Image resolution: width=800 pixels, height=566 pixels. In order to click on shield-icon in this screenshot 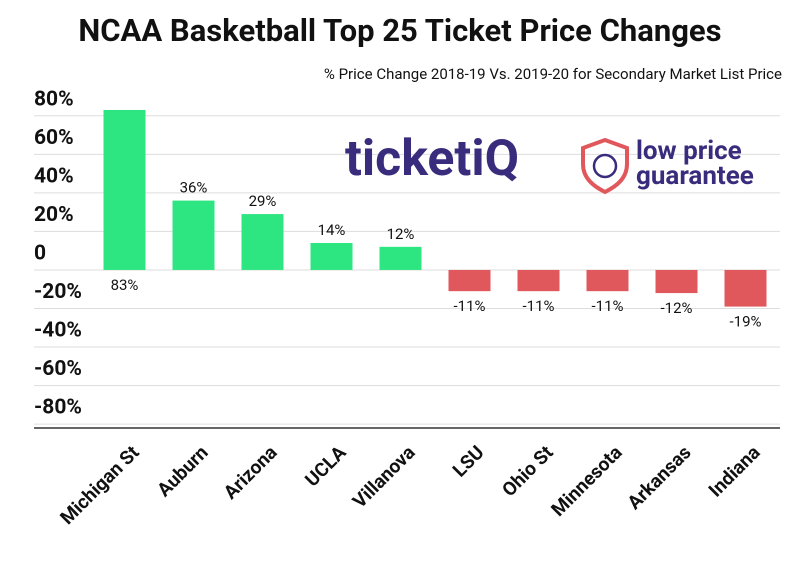, I will do `click(605, 166)`.